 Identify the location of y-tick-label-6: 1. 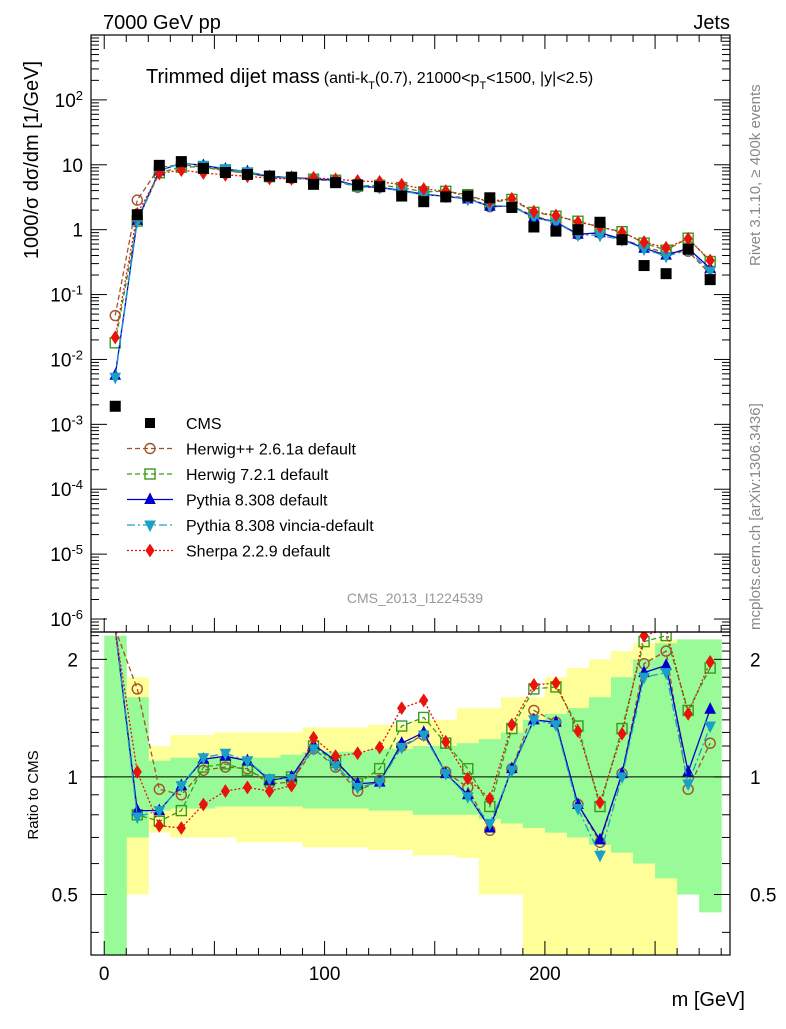
(77, 231).